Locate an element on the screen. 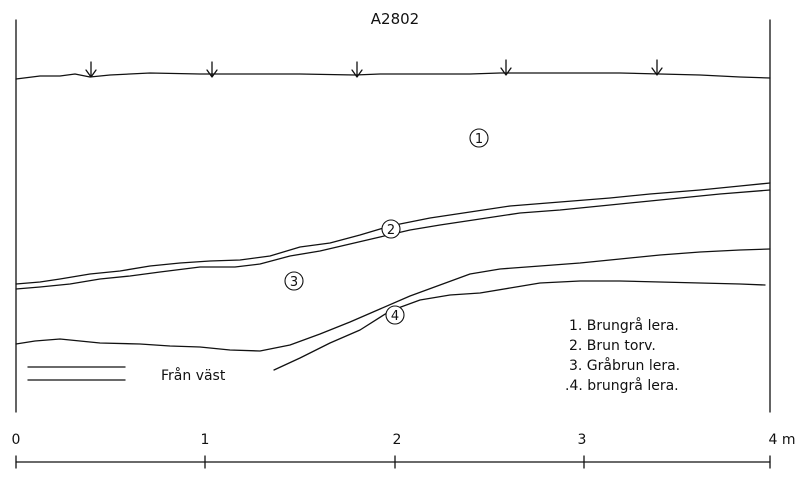  lower-clay-bottom-line is located at coordinates (519, 325).